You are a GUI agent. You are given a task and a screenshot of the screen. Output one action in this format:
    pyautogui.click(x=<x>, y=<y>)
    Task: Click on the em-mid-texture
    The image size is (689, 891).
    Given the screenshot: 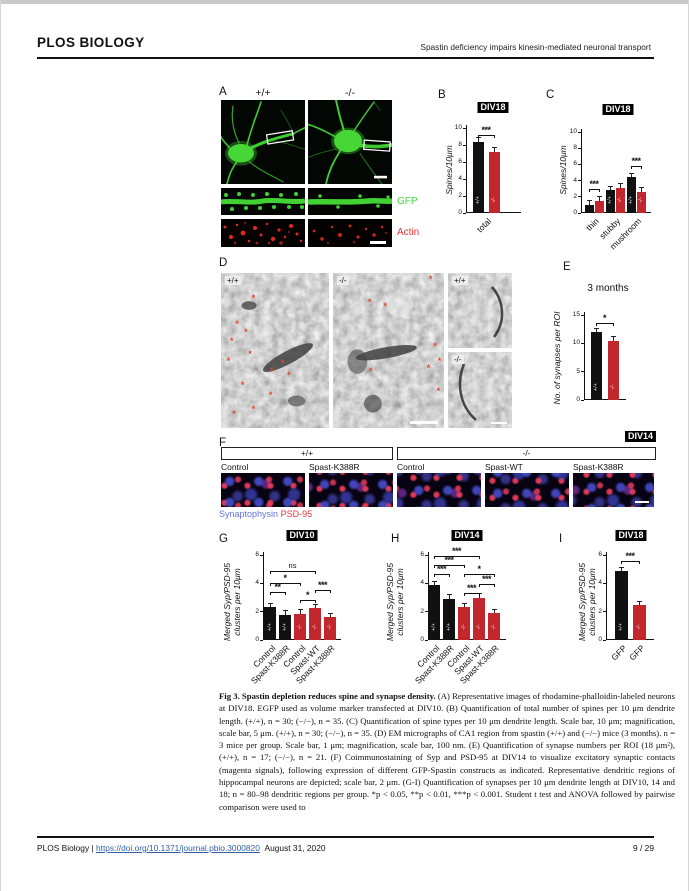 What is the action you would take?
    pyautogui.click(x=388, y=350)
    